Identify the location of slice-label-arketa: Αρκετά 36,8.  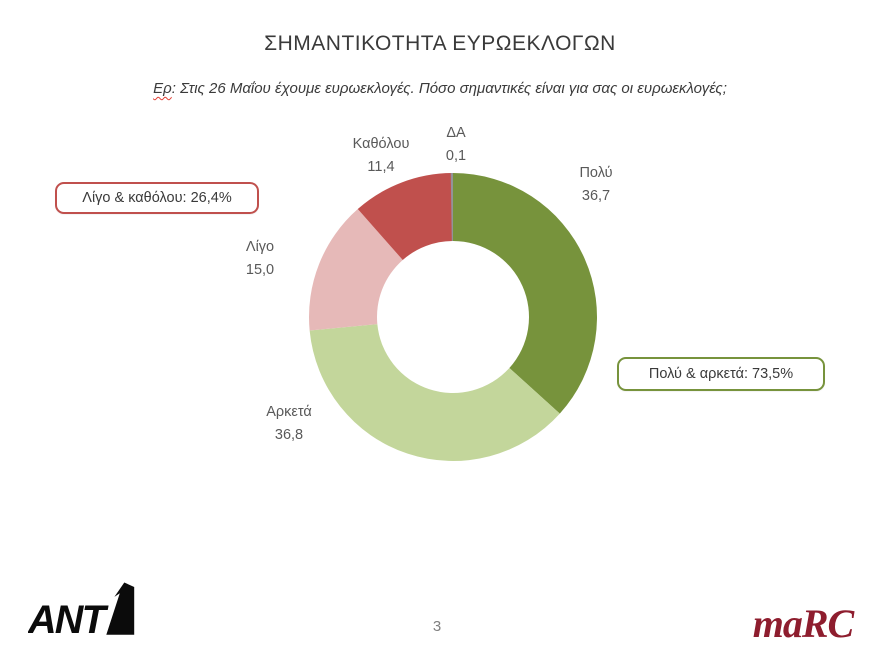
(289, 424).